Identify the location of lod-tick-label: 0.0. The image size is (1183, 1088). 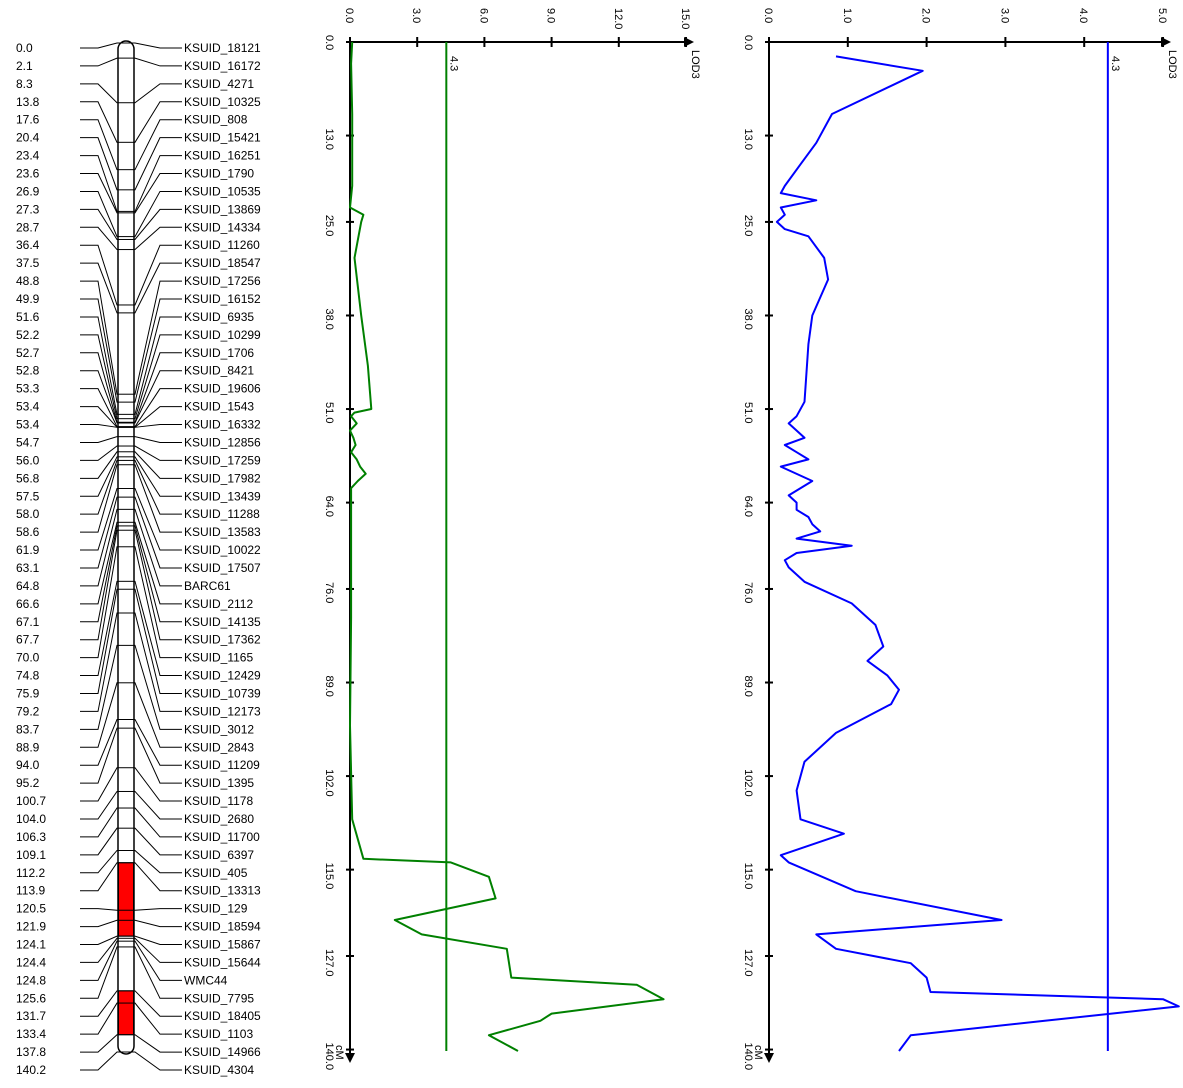
(768, 15).